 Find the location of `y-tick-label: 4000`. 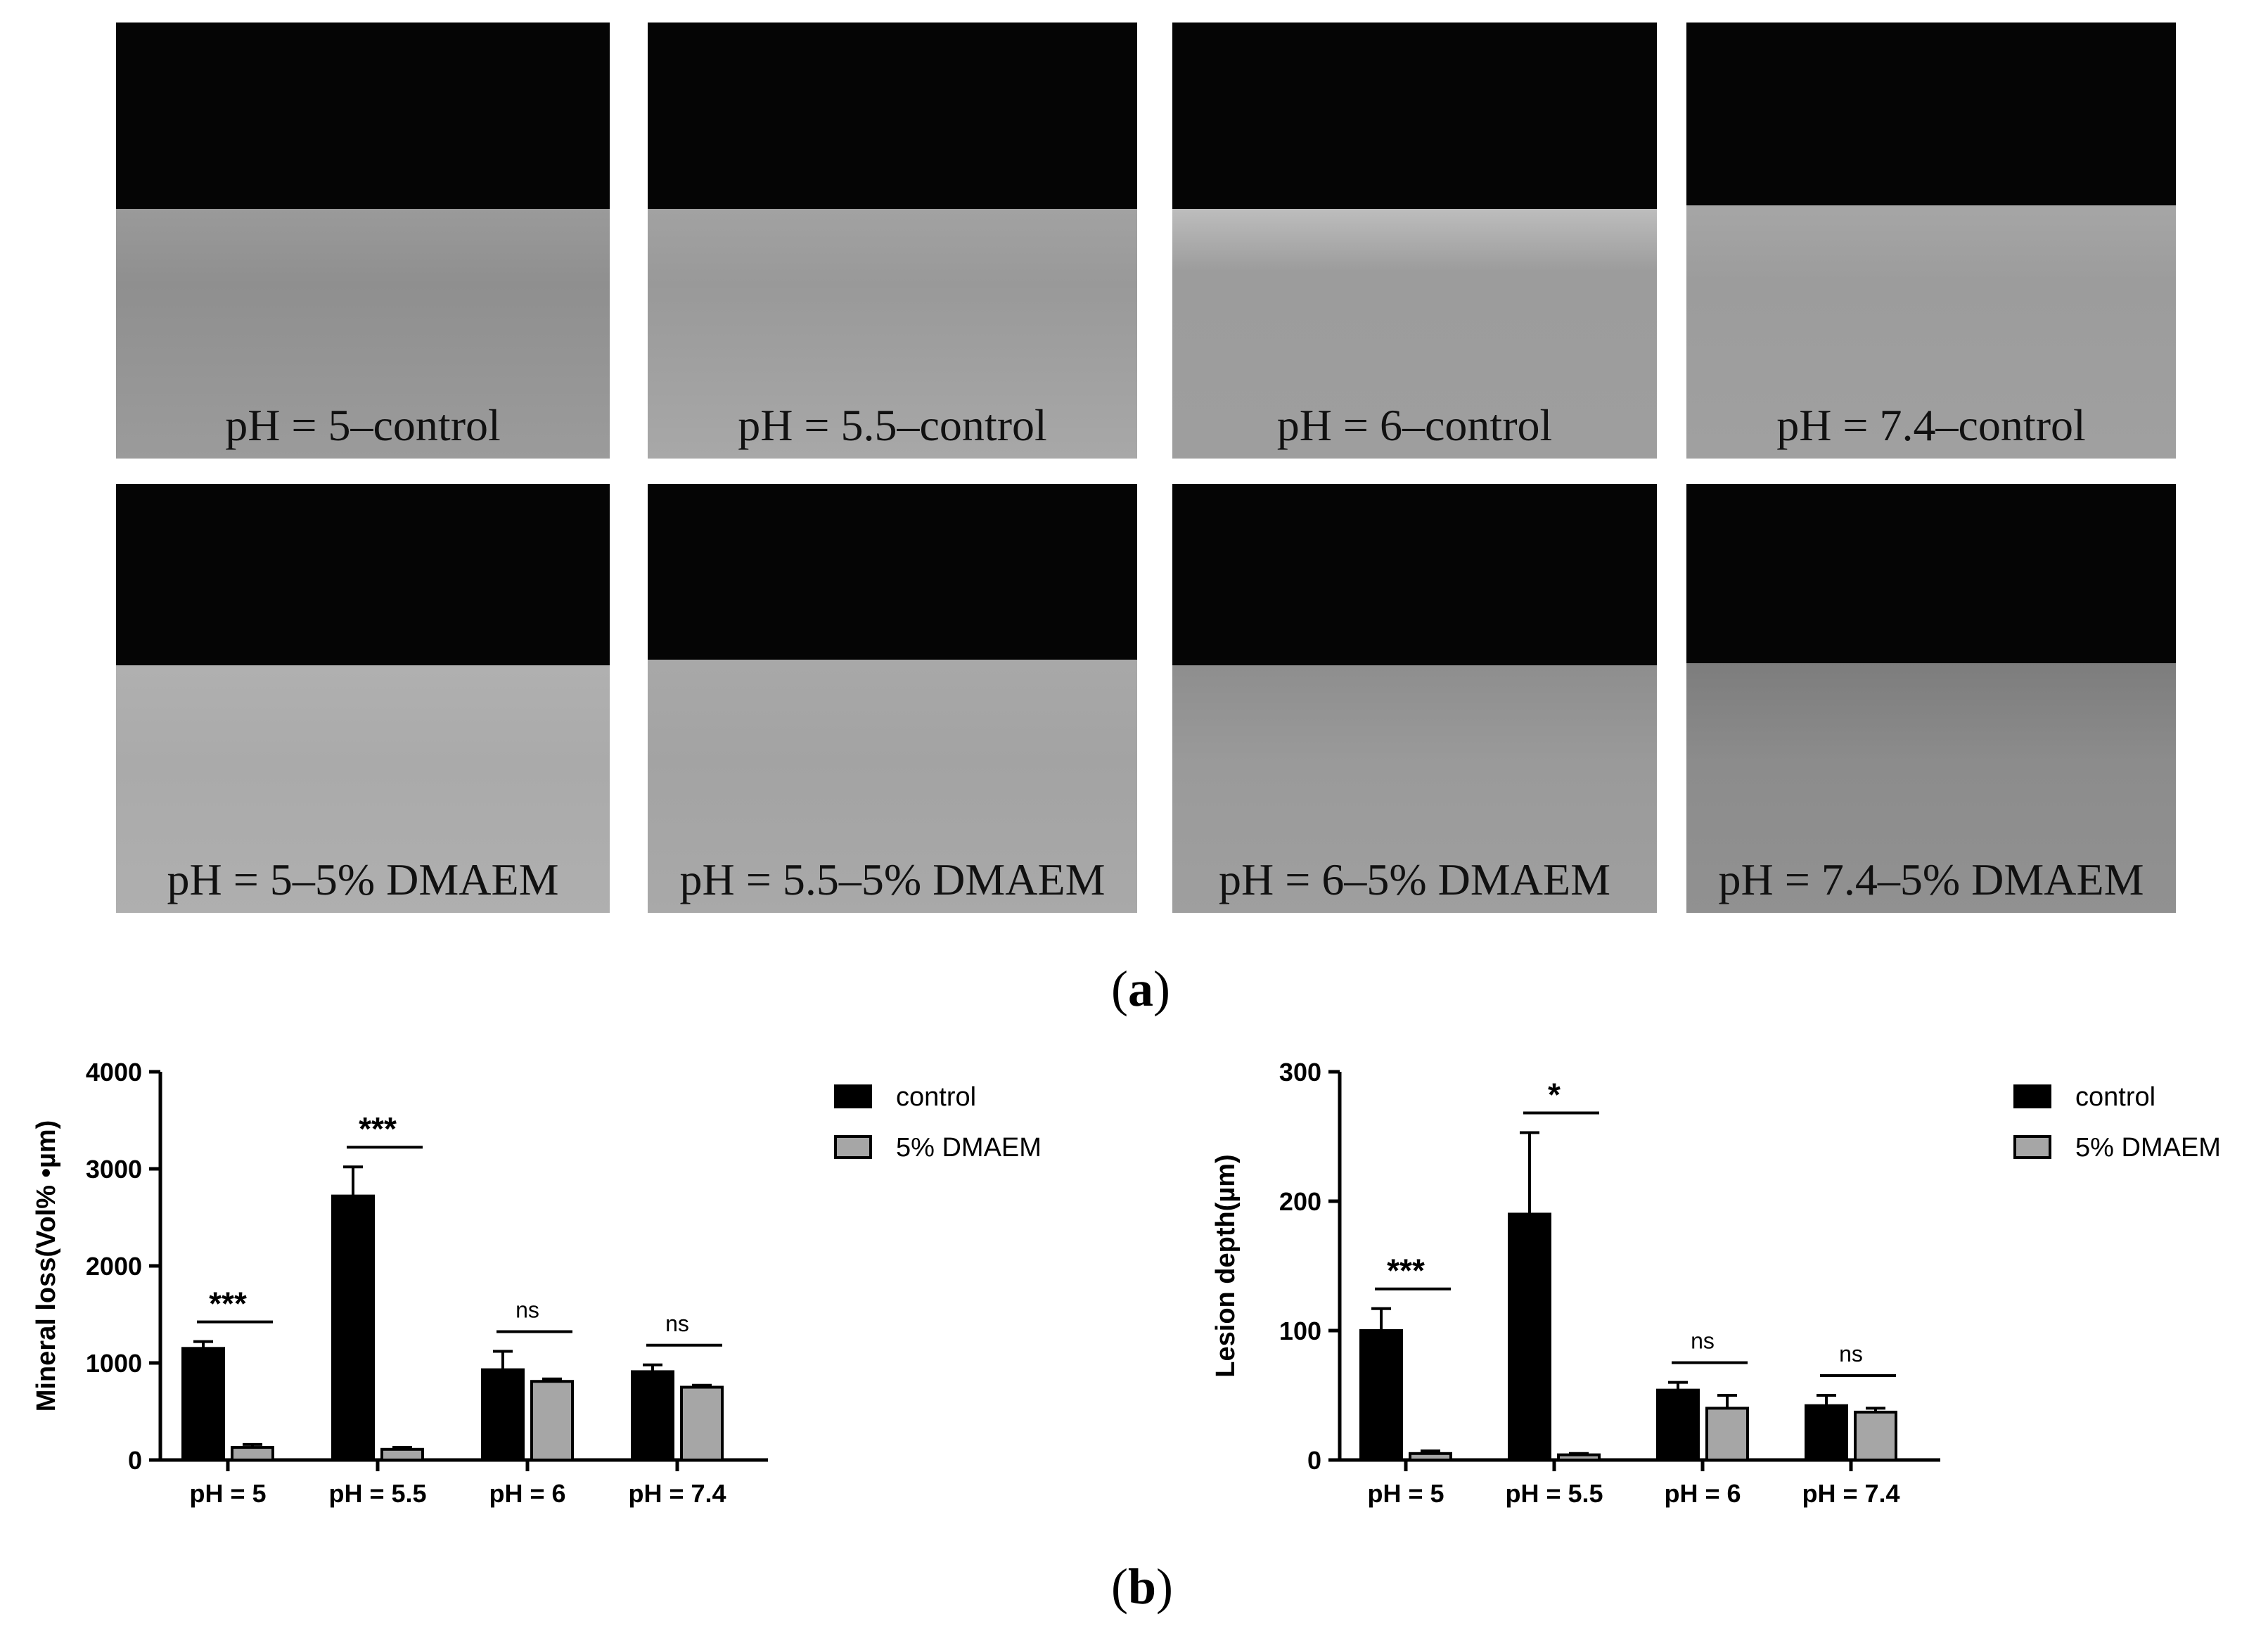

y-tick-label: 4000 is located at coordinates (114, 1072).